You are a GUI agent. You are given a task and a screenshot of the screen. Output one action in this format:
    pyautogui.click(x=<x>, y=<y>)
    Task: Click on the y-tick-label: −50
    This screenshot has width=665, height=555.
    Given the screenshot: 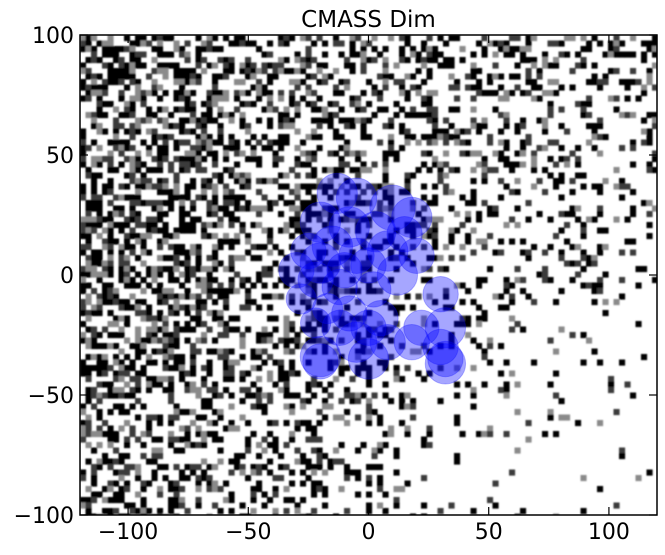 What is the action you would take?
    pyautogui.click(x=51, y=396)
    